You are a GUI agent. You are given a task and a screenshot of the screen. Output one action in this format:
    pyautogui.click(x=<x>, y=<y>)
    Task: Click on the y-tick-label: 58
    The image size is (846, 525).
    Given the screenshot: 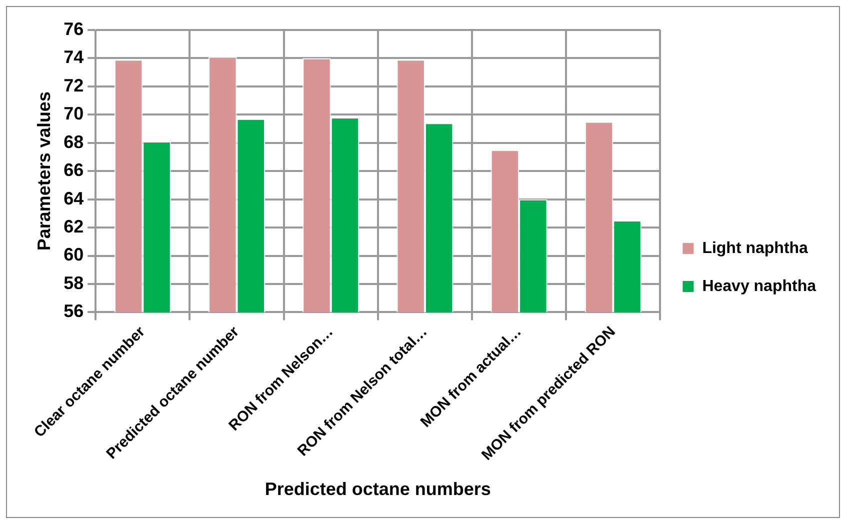 What is the action you would take?
    pyautogui.click(x=74, y=282)
    